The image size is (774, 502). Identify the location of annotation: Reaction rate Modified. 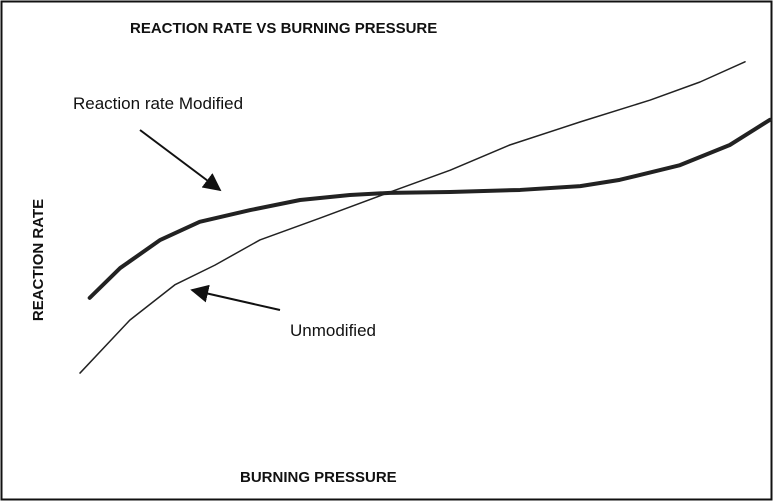
(158, 103).